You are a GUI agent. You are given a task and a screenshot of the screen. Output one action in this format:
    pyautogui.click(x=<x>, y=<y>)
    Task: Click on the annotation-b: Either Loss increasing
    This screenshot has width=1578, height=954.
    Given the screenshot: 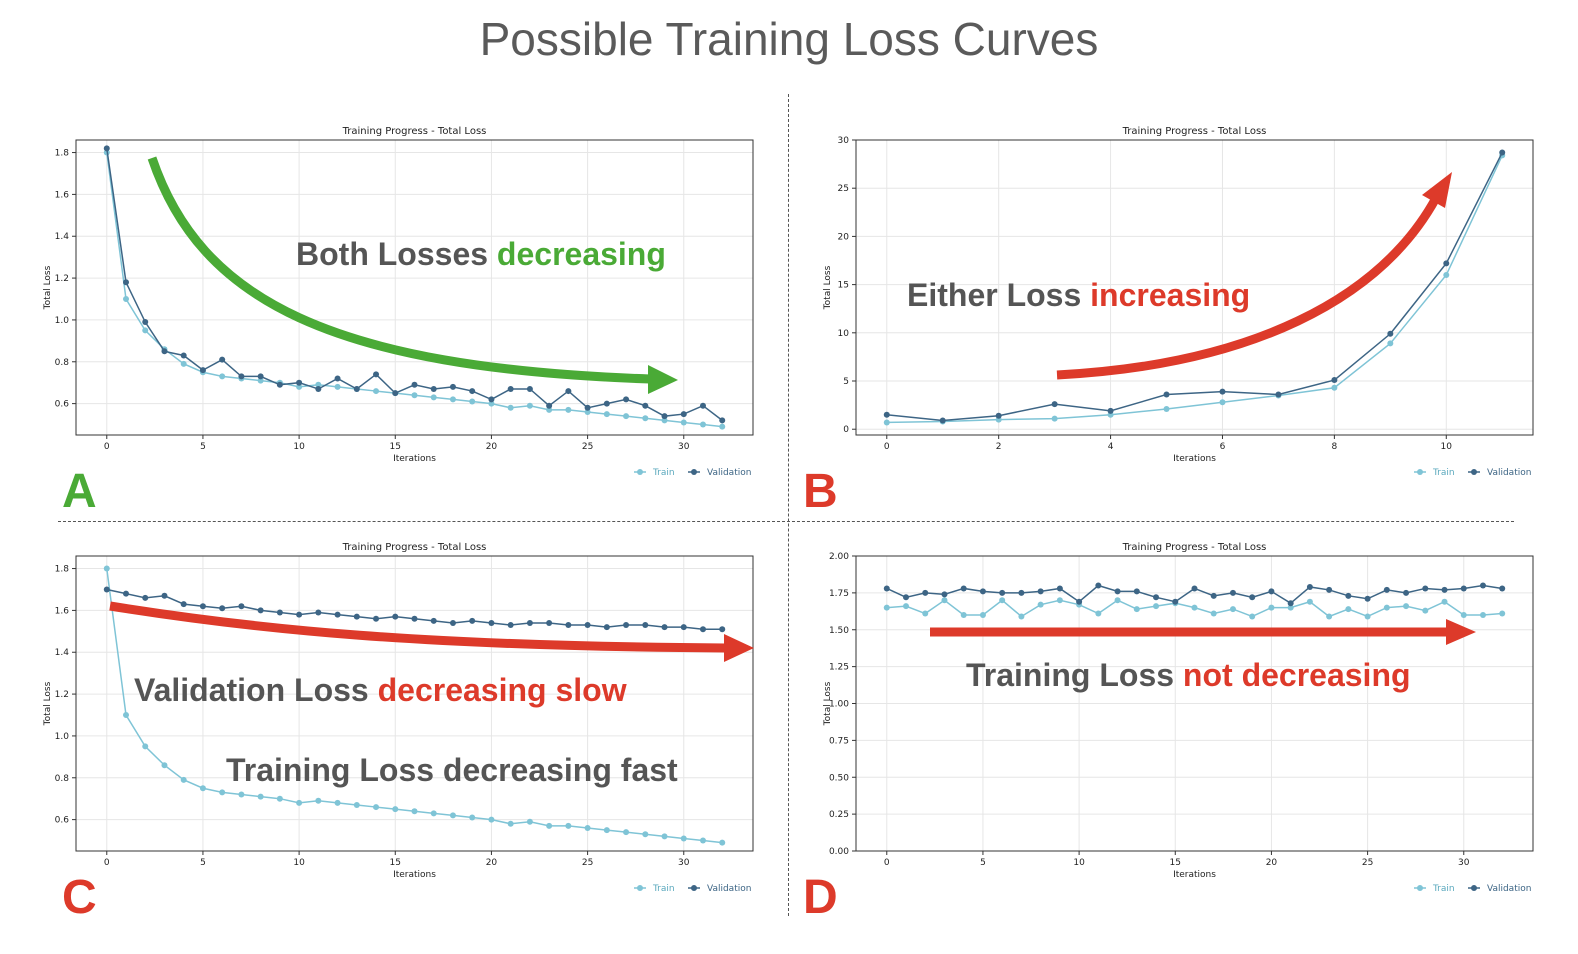 What is the action you would take?
    pyautogui.click(x=1078, y=295)
    